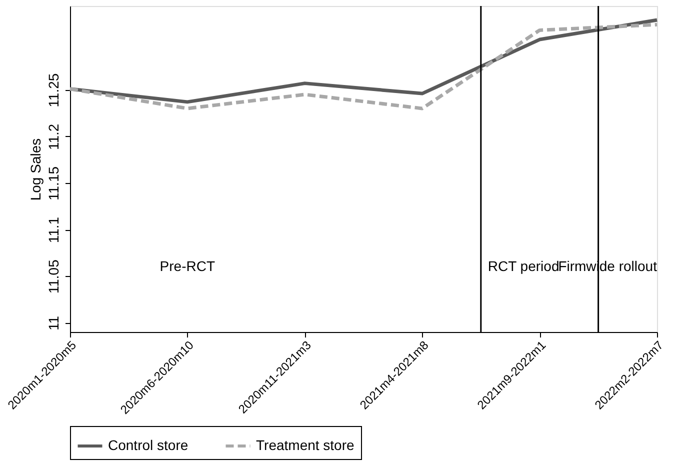  I want to click on y-axis-title: Log Sales, so click(36, 169).